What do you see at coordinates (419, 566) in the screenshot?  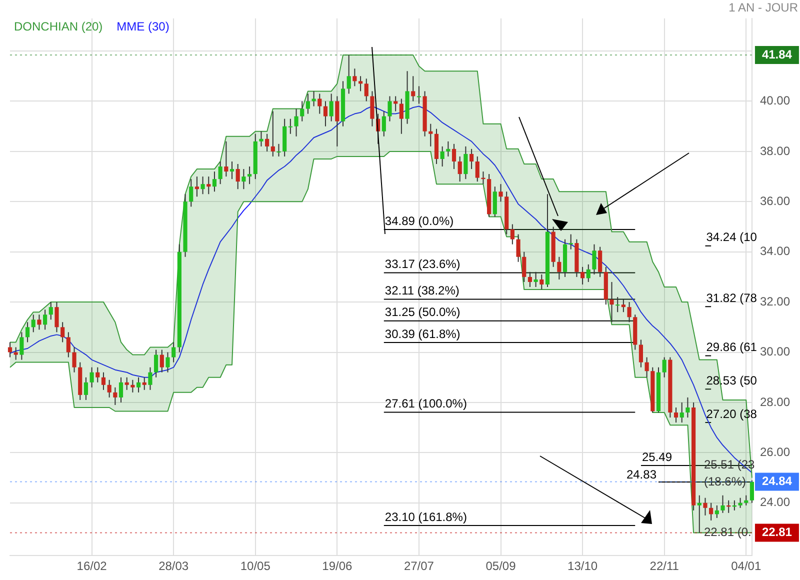 I see `x-tick-label: 27/07` at bounding box center [419, 566].